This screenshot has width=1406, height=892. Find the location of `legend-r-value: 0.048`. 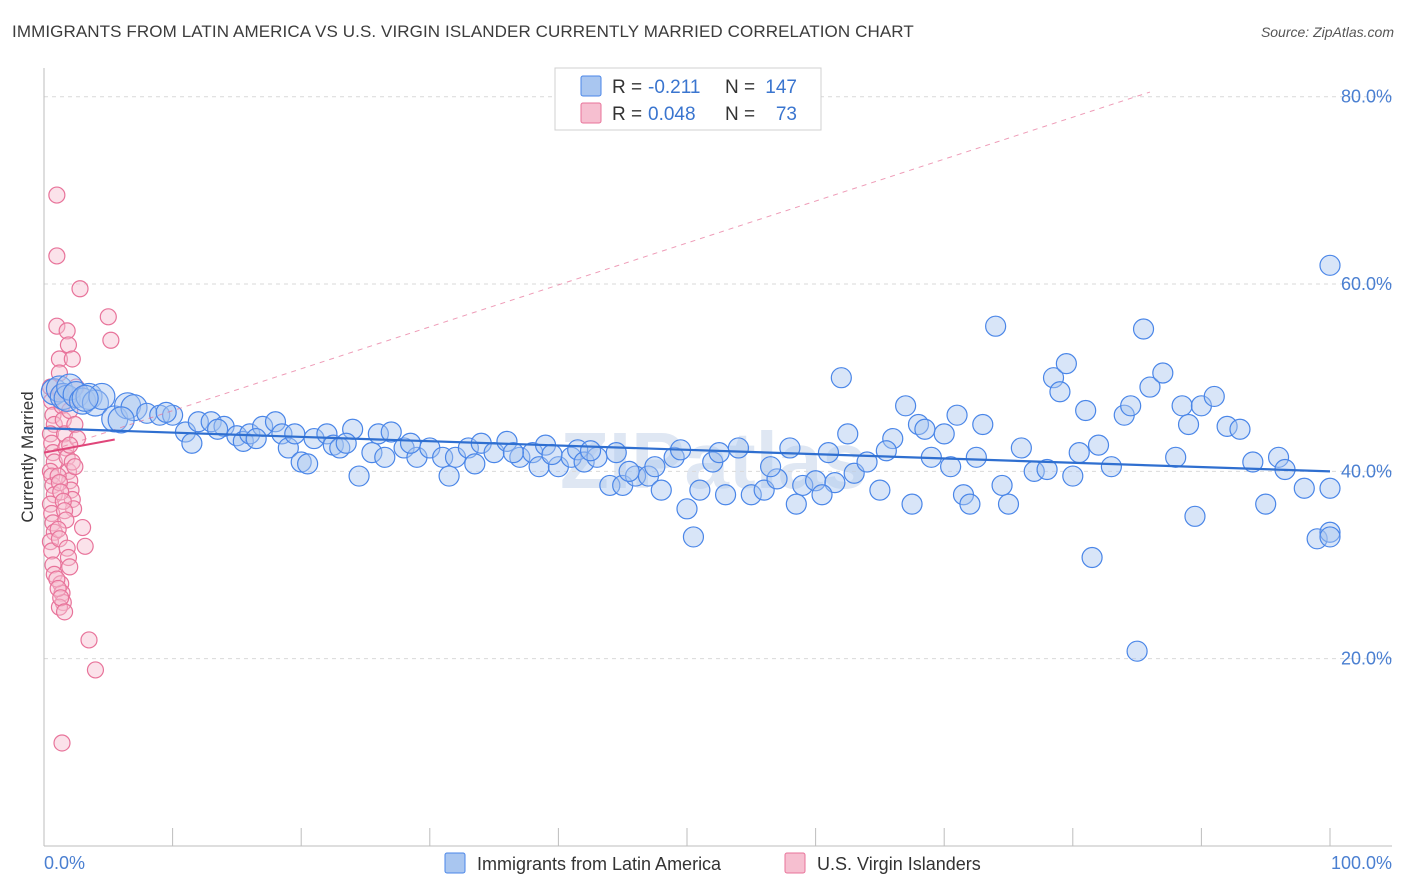

legend-r-value: 0.048 is located at coordinates (672, 114).